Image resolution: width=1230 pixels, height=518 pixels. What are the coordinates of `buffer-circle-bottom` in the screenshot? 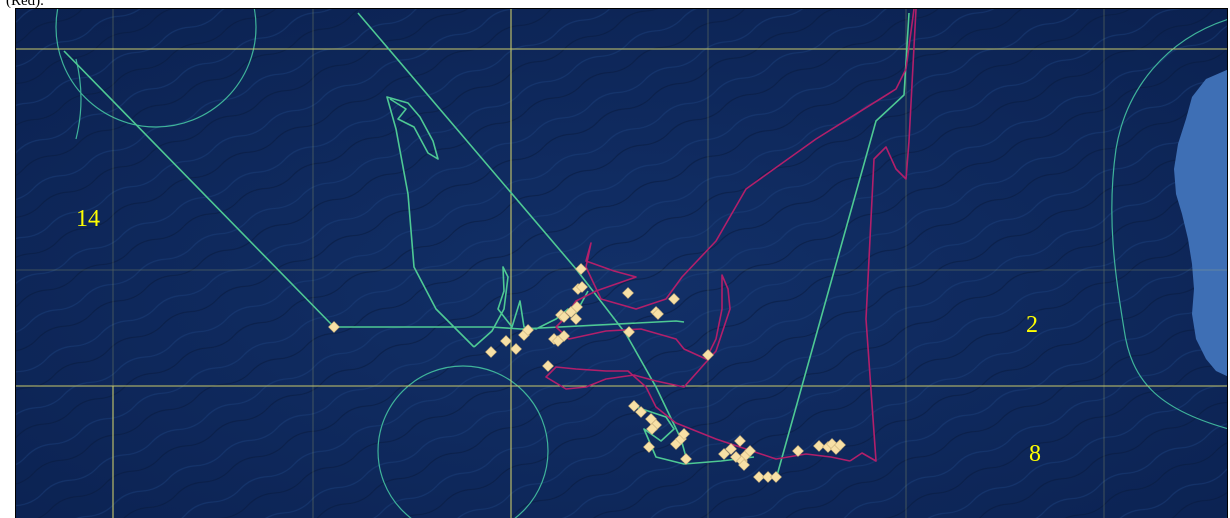 It's located at (463, 441).